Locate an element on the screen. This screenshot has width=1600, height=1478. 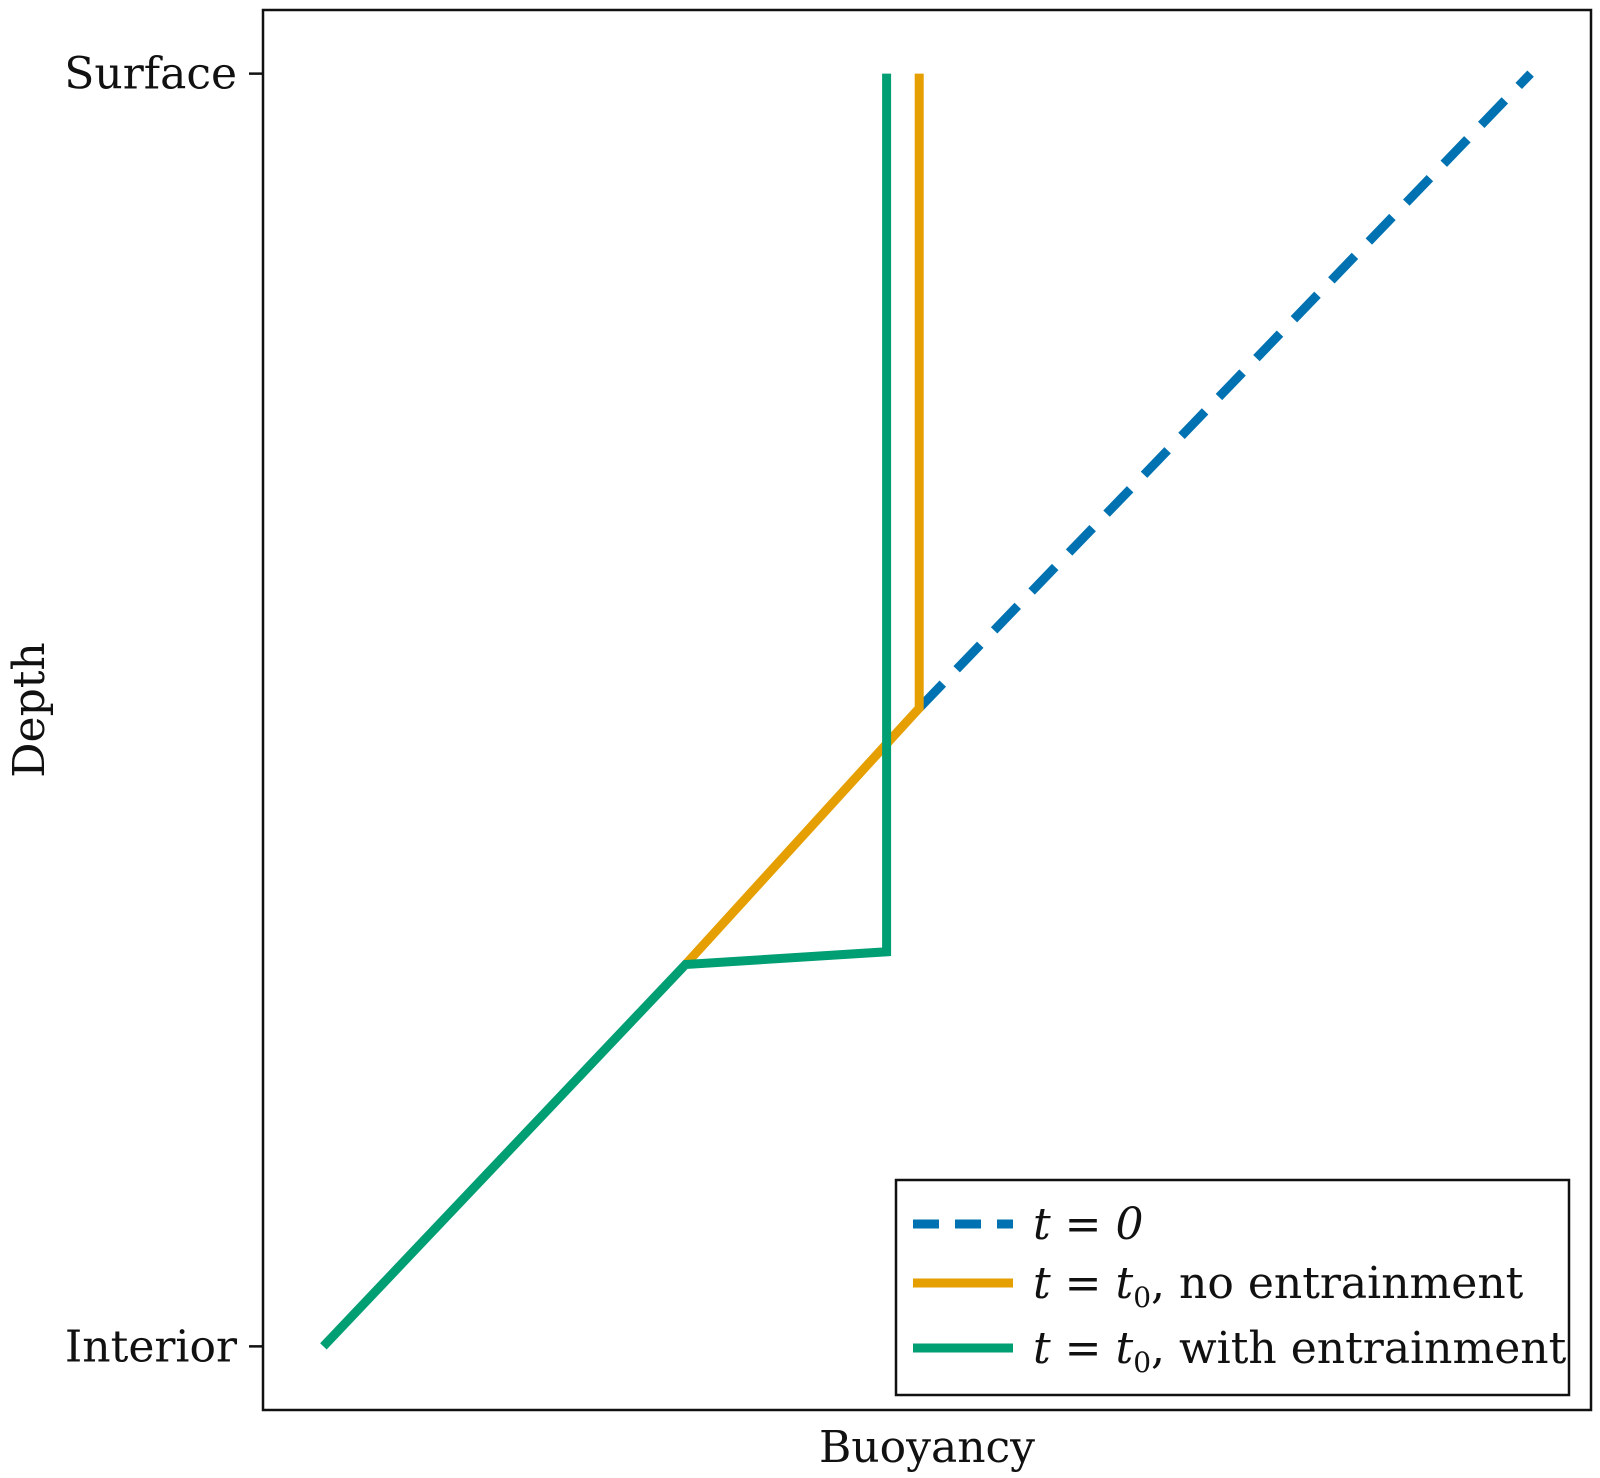
x-axis-label: Buoyancy is located at coordinates (927, 1447).